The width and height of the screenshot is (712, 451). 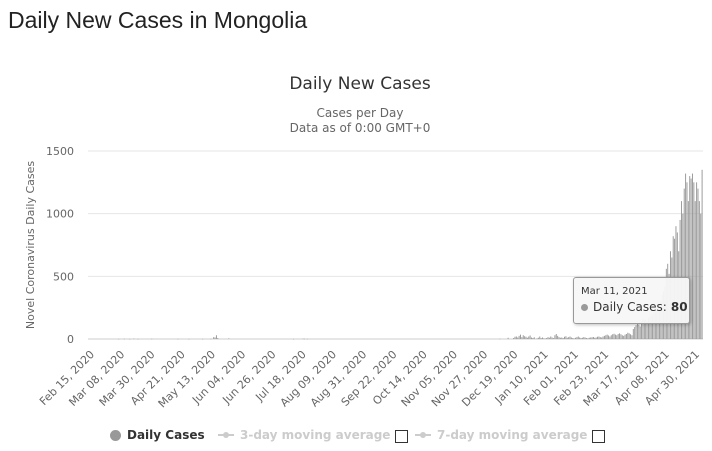 I want to click on checkbox-7day-average, so click(x=598, y=436).